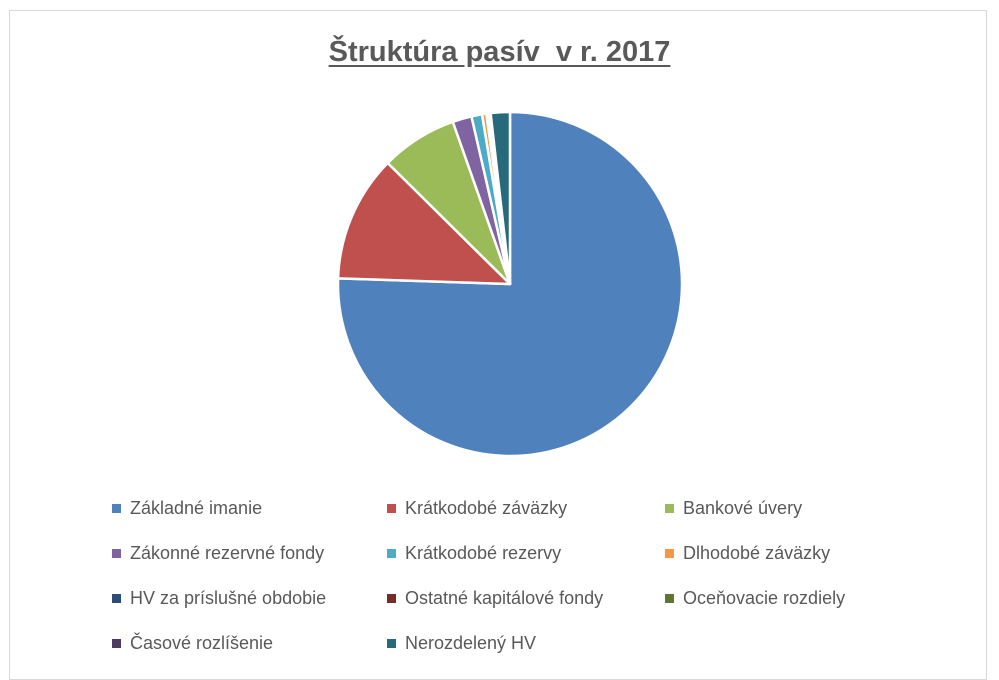 The height and width of the screenshot is (680, 999). I want to click on legend-label: Ostatné kapitálové fondy, so click(504, 597).